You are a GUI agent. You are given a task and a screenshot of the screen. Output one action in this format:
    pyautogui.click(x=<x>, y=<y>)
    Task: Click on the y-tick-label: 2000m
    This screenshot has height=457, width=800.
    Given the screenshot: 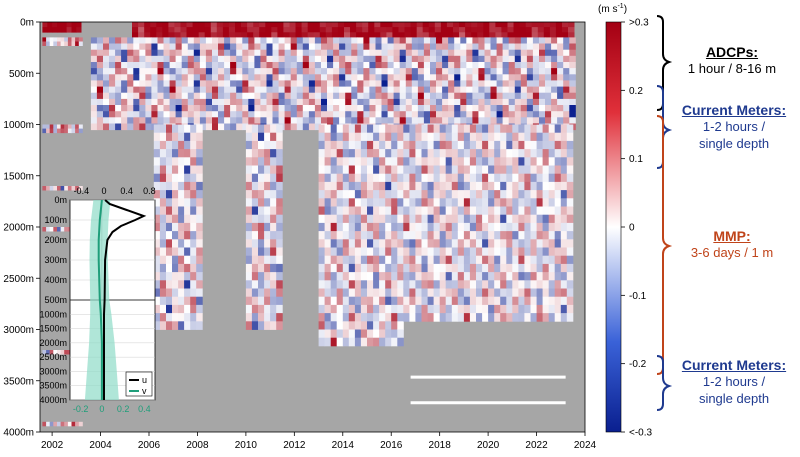 What is the action you would take?
    pyautogui.click(x=18, y=228)
    